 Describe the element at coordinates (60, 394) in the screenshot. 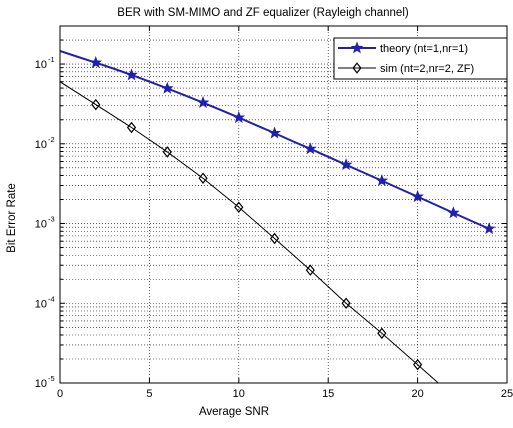

I see `x-tick-label: 0` at that location.